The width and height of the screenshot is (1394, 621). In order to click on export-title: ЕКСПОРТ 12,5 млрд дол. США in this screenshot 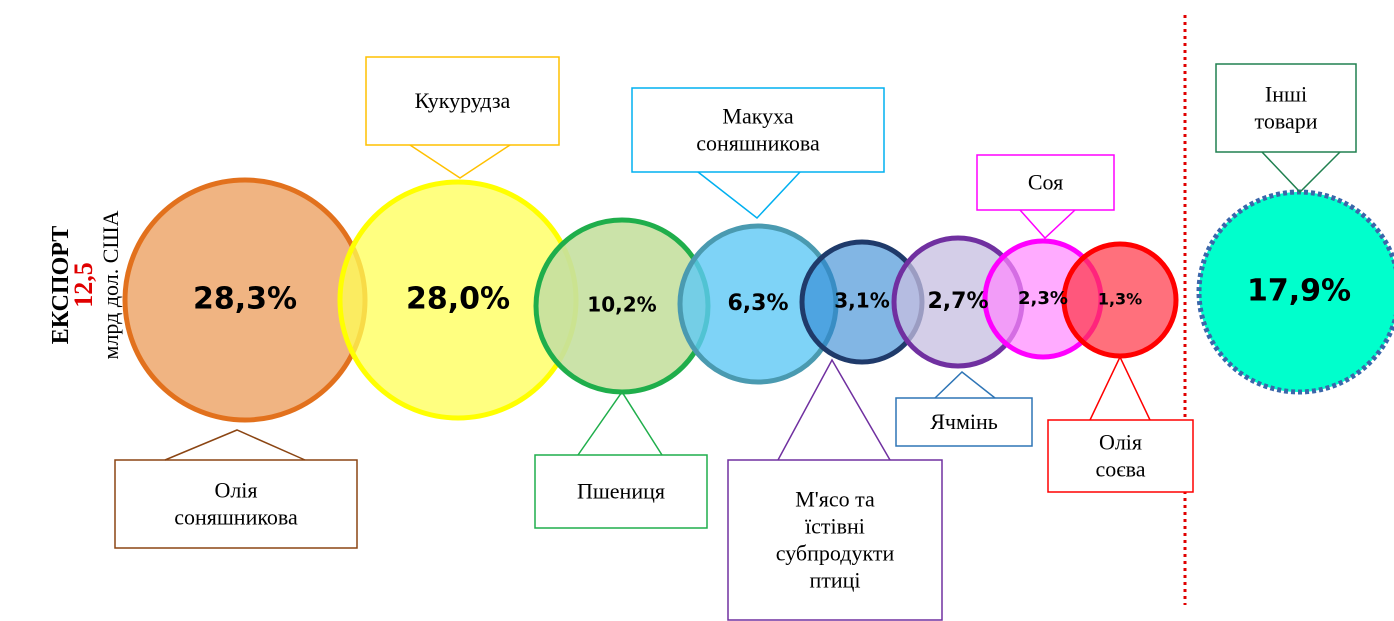, I will do `click(85, 284)`.